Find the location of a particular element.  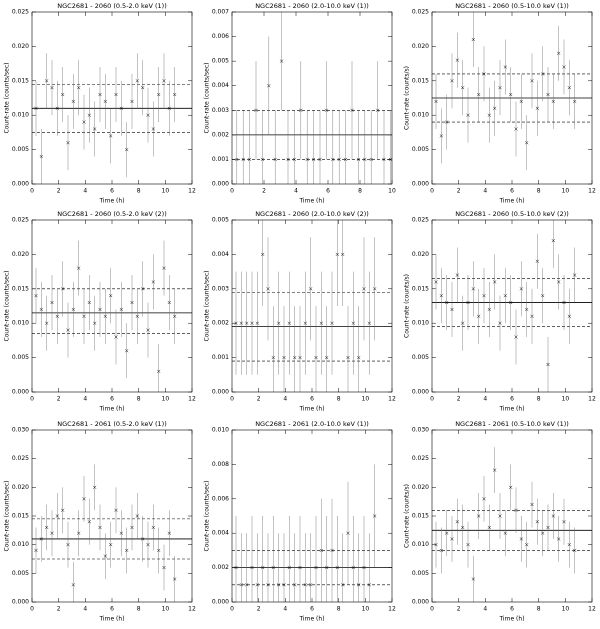

y-tick-label: 0.015 is located at coordinates (20, 516).